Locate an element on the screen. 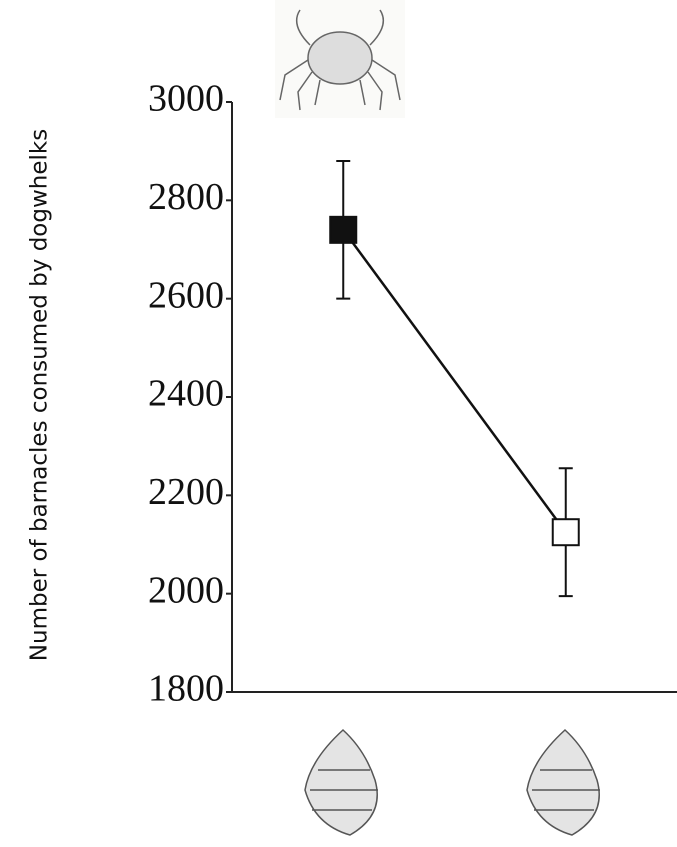 This screenshot has width=677, height=847. y-tick-label: 2000 is located at coordinates (186, 590).